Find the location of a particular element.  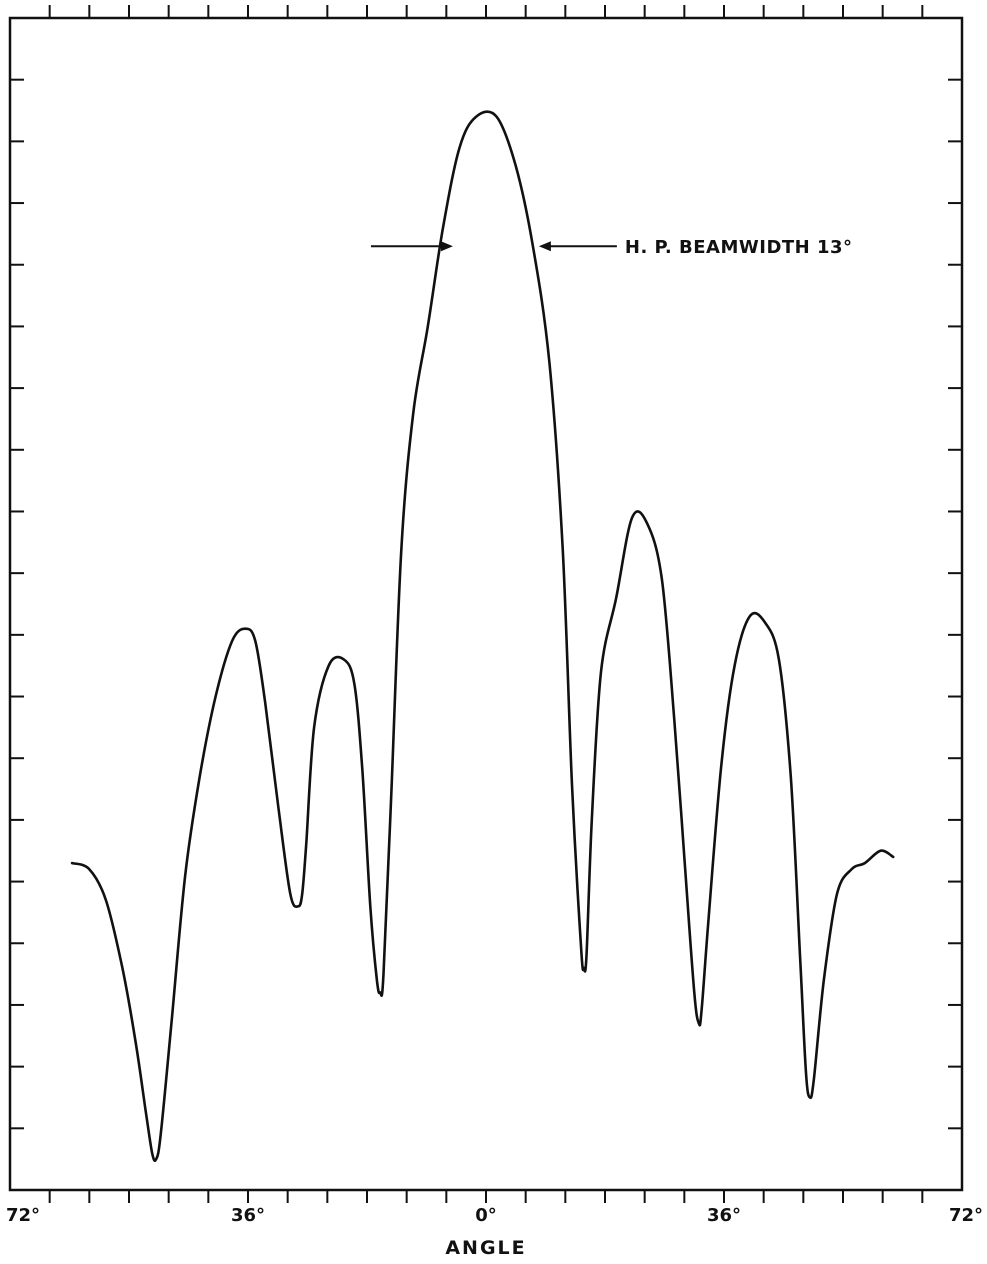

x-axis-tick-labels: 72° 36° 0° 36° 72° is located at coordinates (494, 1215).